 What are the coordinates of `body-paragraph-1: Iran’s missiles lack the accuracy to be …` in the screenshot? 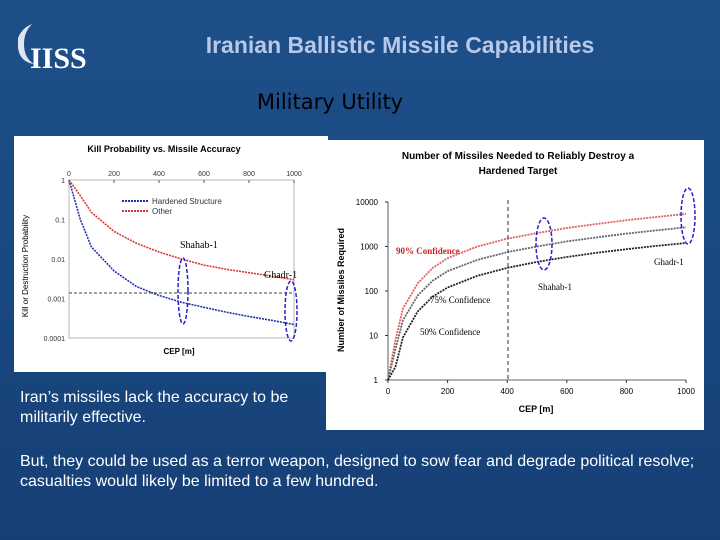 It's located at (154, 407).